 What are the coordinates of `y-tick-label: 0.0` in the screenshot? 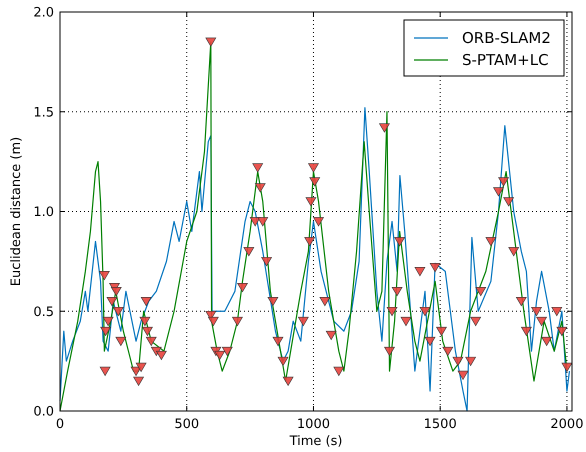 It's located at (43, 412).